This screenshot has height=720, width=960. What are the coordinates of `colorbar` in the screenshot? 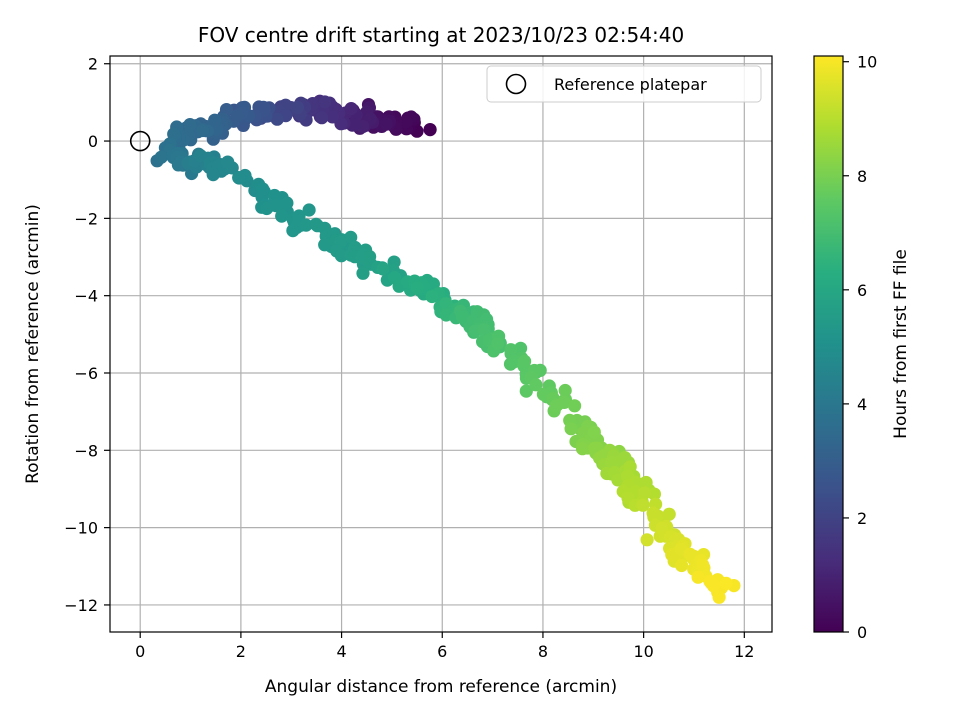 It's located at (828, 344).